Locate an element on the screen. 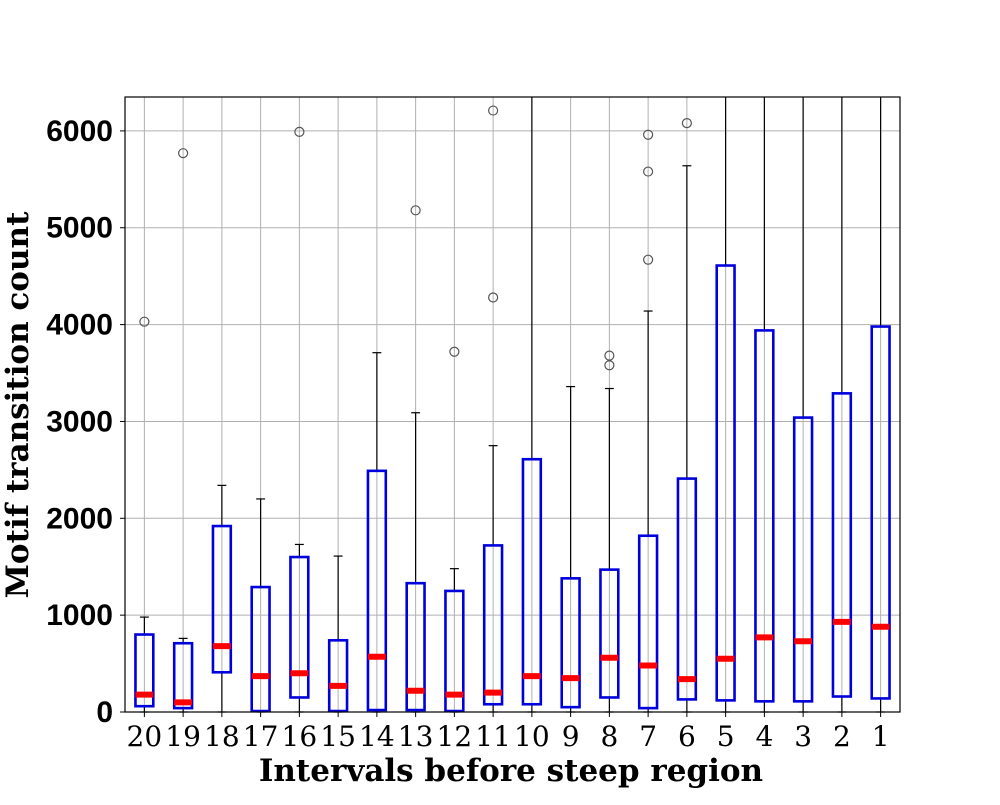 Image resolution: width=1000 pixels, height=805 pixels. x-tick-label: 4 is located at coordinates (764, 736).